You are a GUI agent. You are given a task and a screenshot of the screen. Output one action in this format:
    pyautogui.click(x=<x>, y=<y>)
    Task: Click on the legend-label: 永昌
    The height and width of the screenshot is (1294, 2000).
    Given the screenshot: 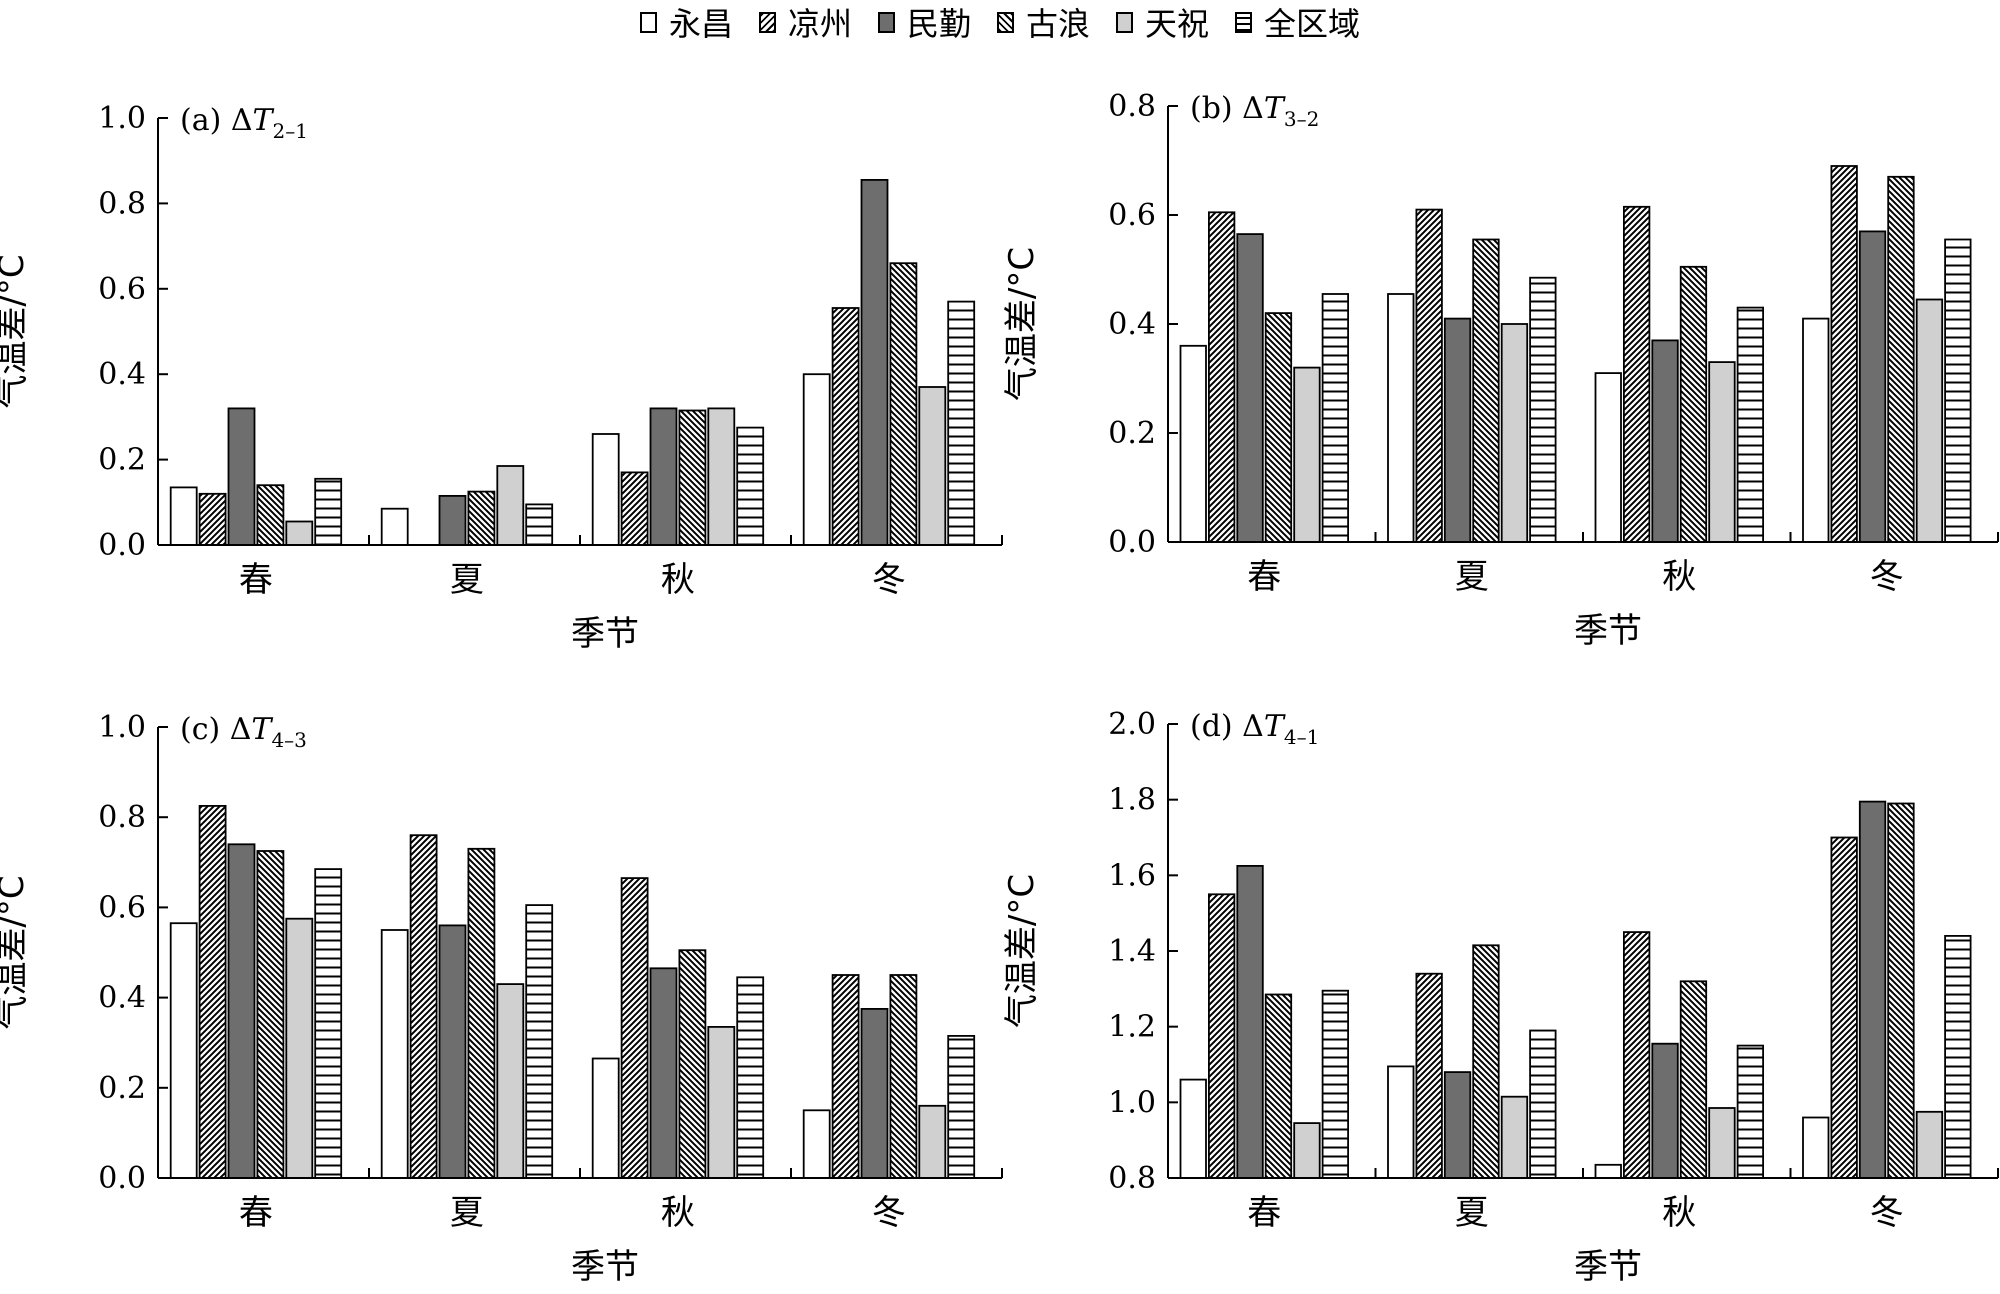 What is the action you would take?
    pyautogui.click(x=700, y=24)
    